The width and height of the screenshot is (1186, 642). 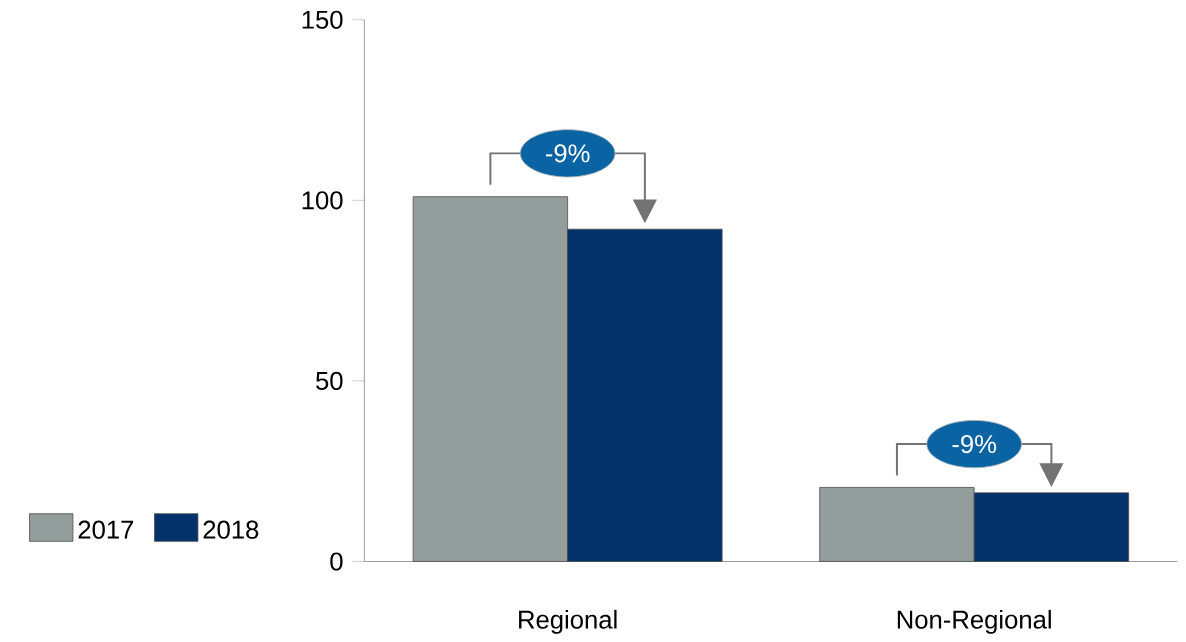 What do you see at coordinates (322, 19) in the screenshot?
I see `y-tick-label: 150` at bounding box center [322, 19].